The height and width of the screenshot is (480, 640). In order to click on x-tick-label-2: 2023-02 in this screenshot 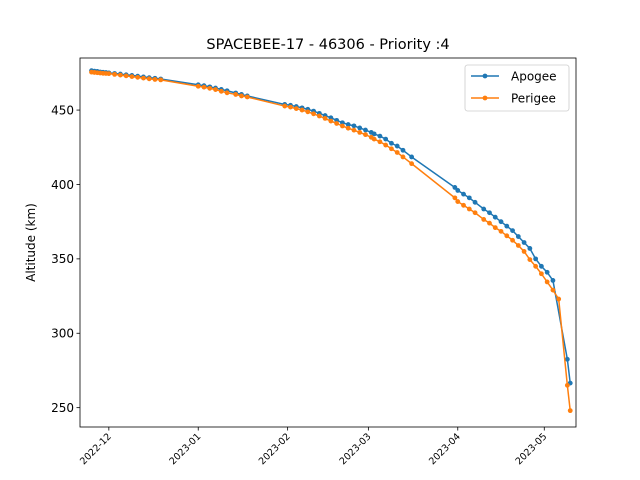, I will do `click(275, 449)`.